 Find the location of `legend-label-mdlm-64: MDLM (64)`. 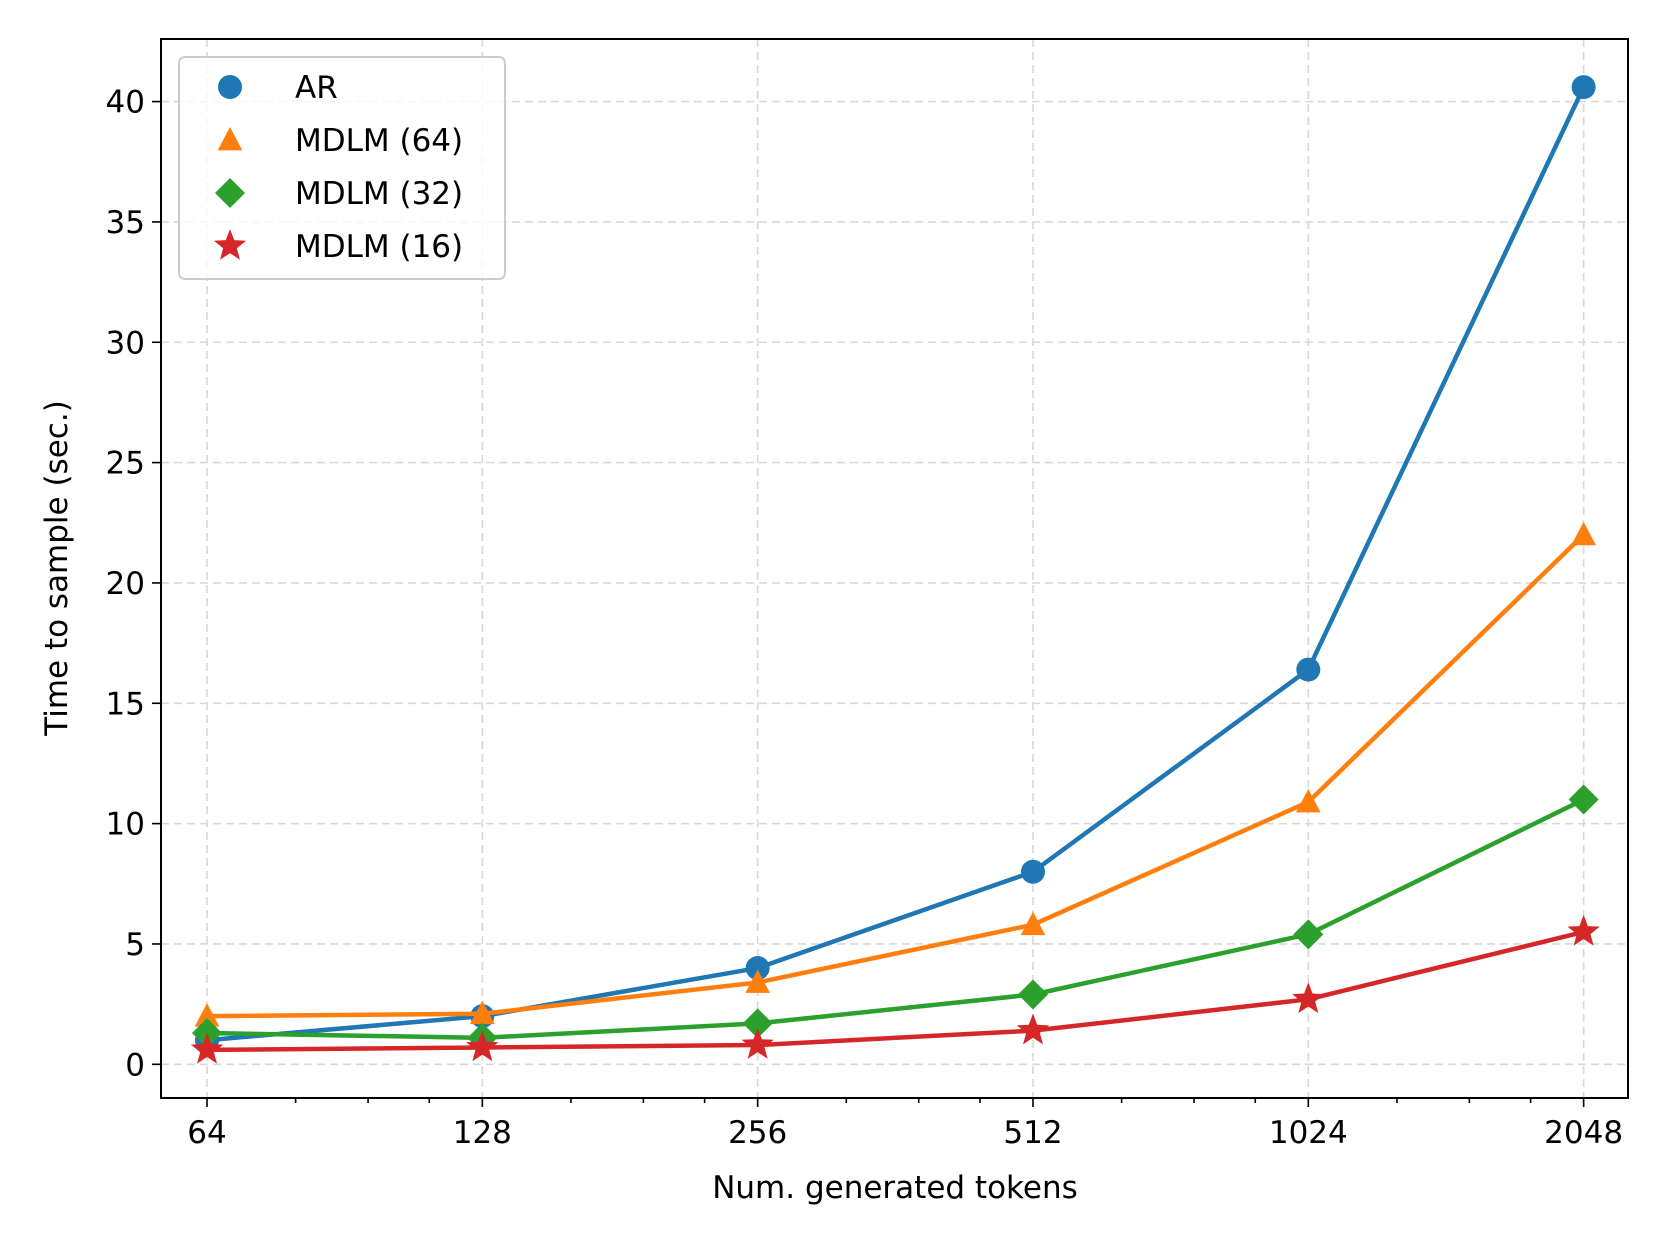

legend-label-mdlm-64: MDLM (64) is located at coordinates (379, 141).